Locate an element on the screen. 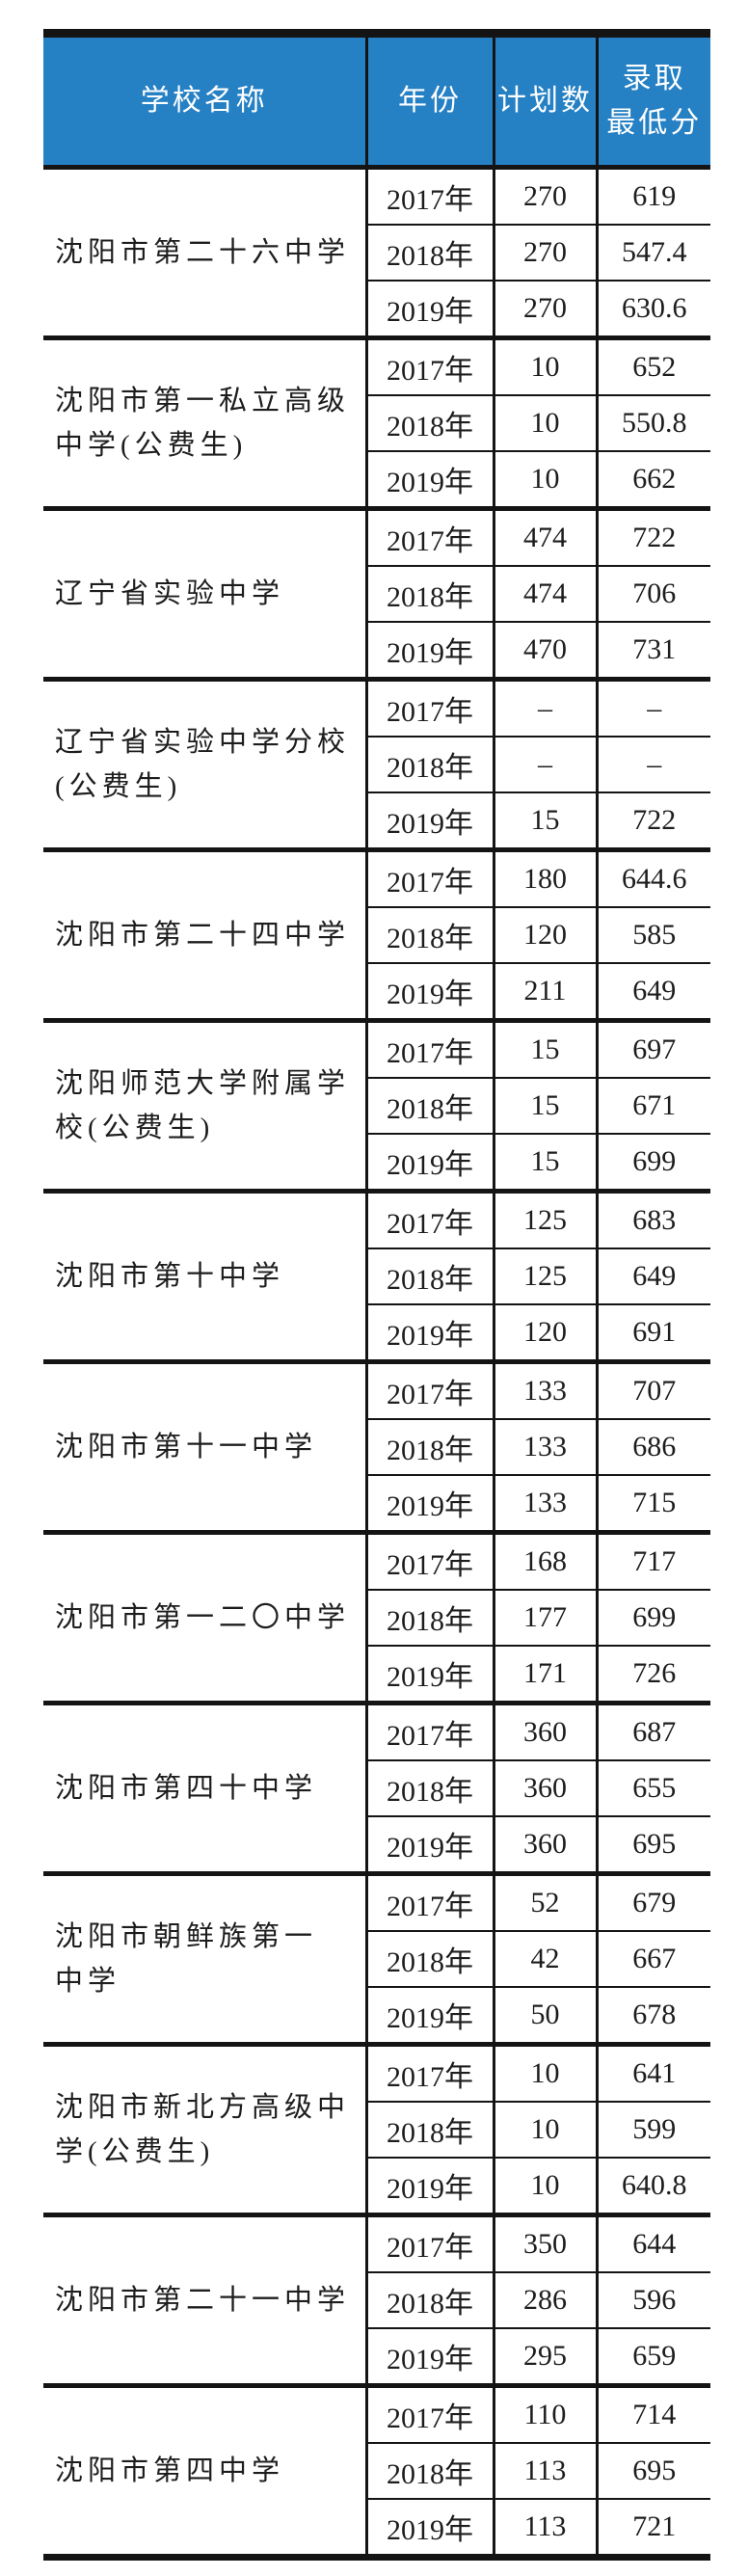  score-cell: 715 is located at coordinates (652, 1503).